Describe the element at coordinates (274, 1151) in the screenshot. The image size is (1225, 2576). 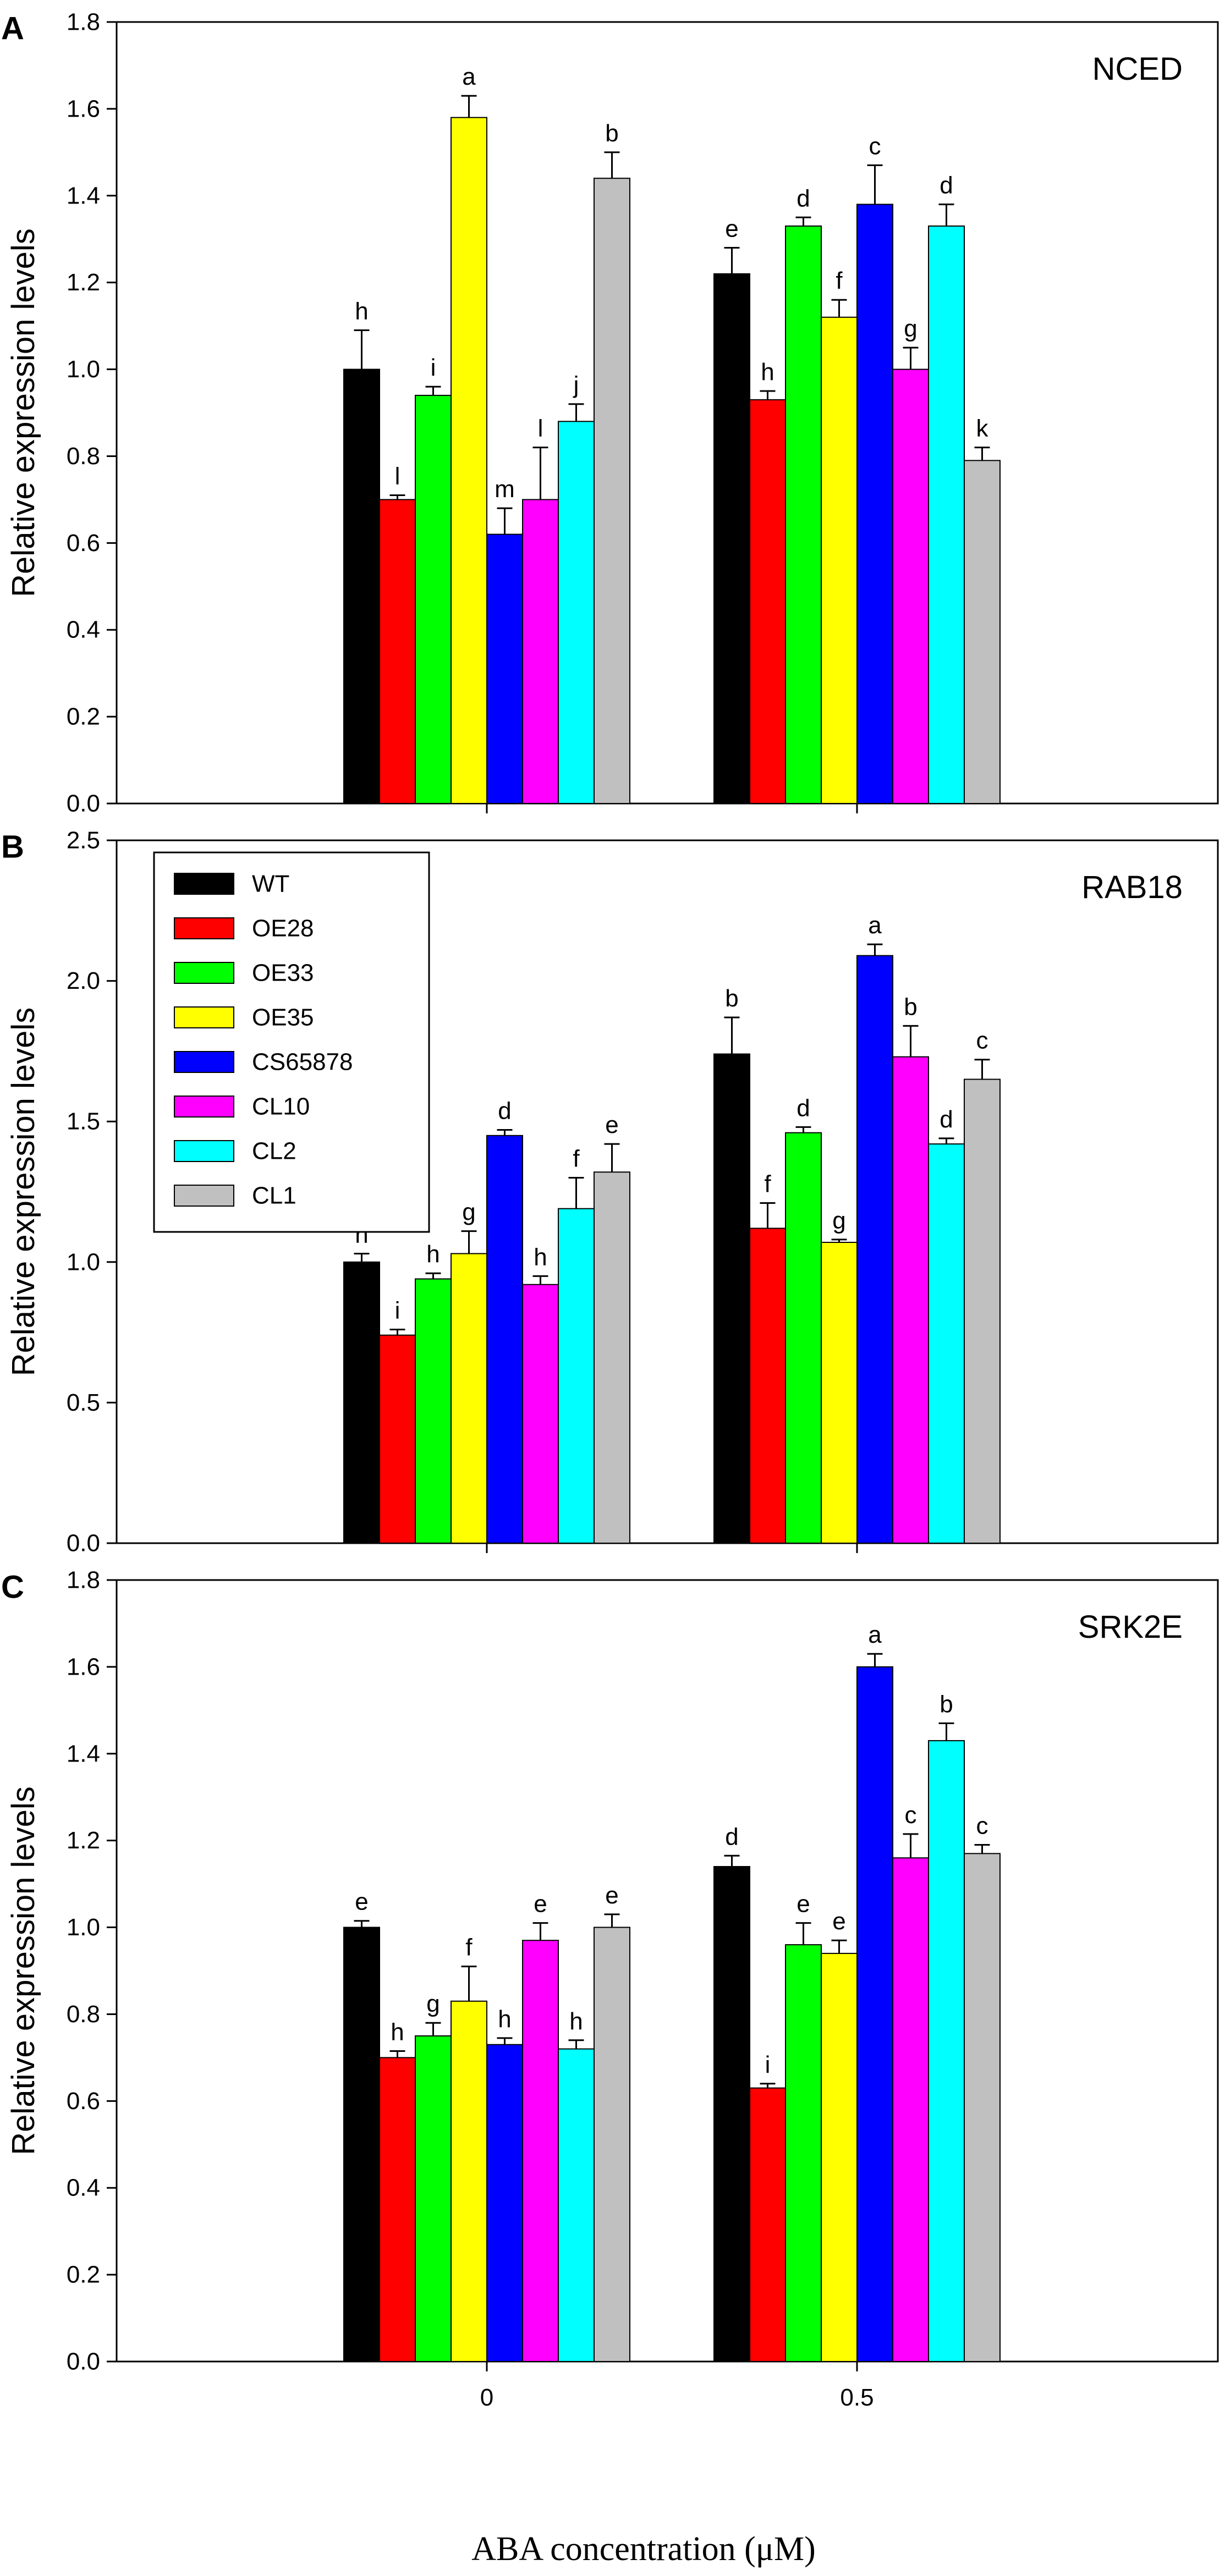
I see `legend-label: CL2` at that location.